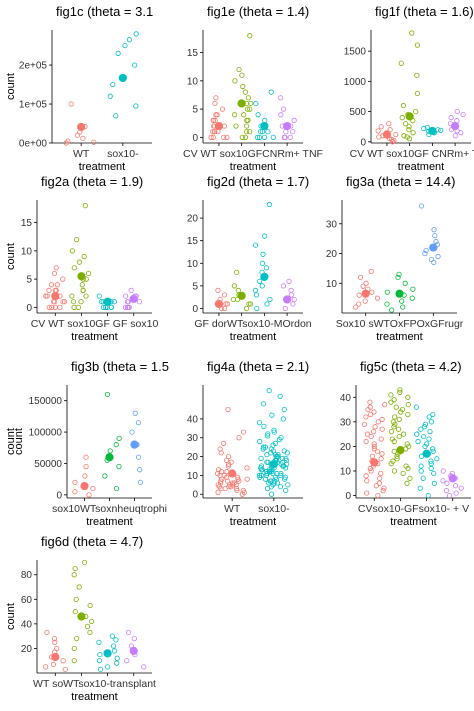 Image resolution: width=474 pixels, height=711 pixels. What do you see at coordinates (346, 447) in the screenshot?
I see `panel-9-y-tick-label: 20` at bounding box center [346, 447].